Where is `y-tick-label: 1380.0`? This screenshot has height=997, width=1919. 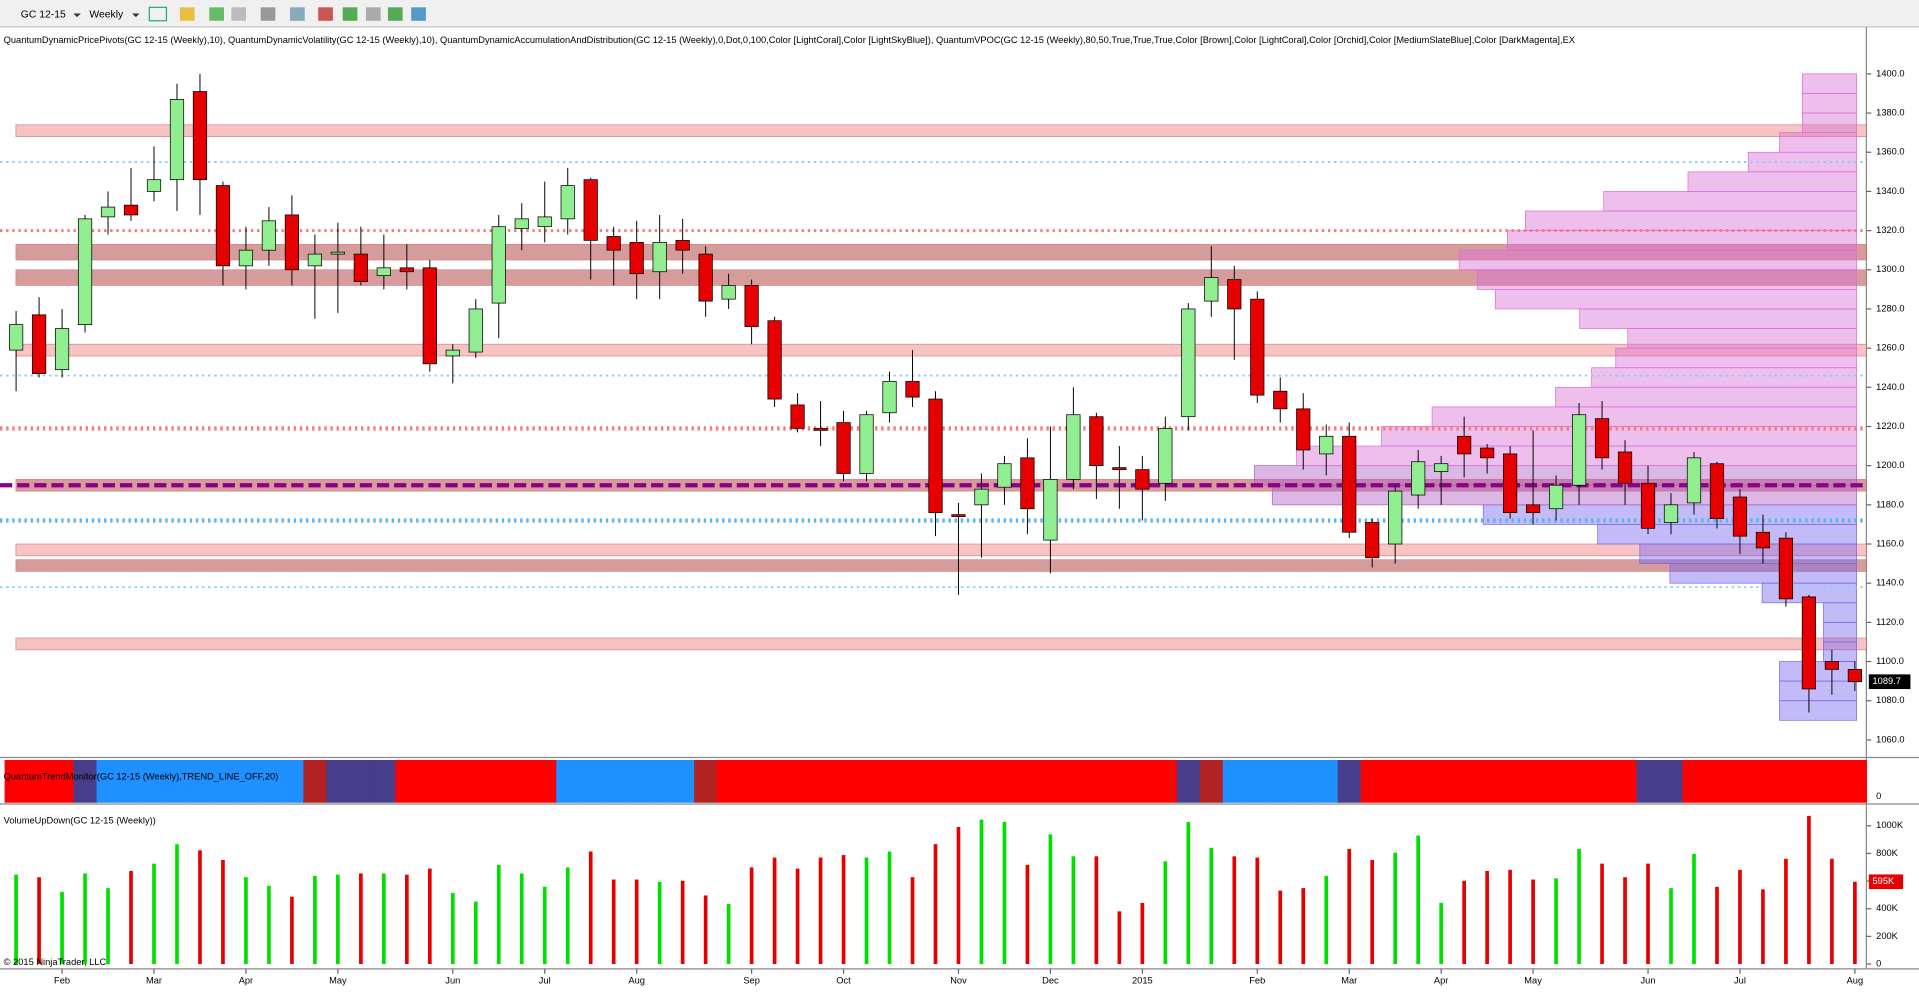 y-tick-label: 1380.0 is located at coordinates (1890, 113).